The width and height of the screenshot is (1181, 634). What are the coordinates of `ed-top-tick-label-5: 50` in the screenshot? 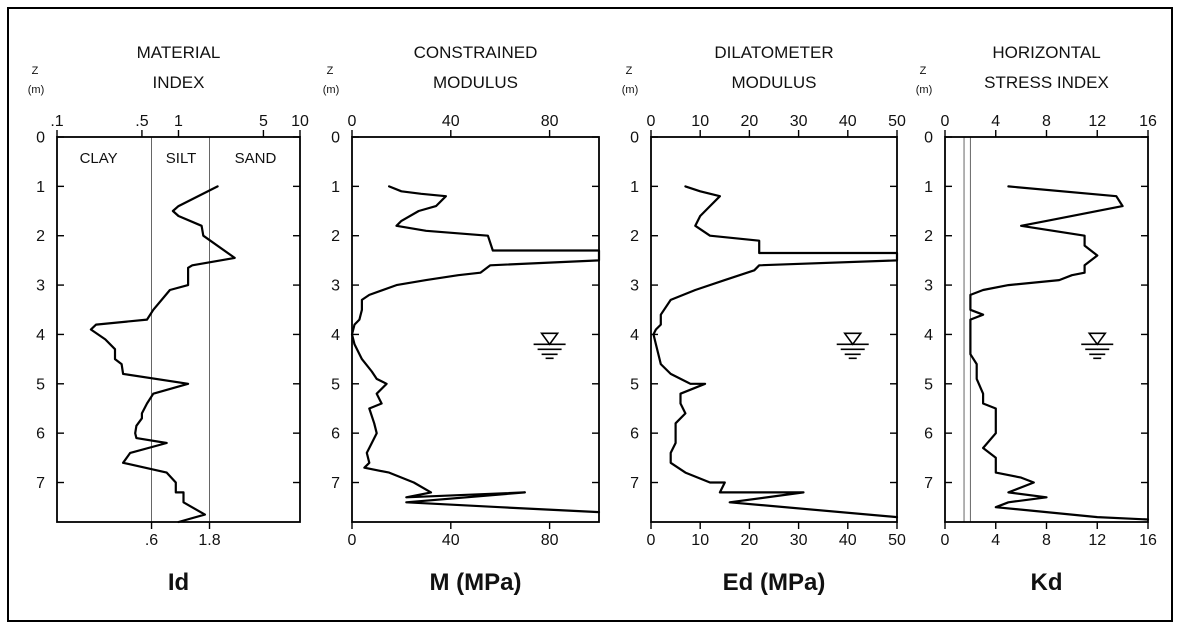 It's located at (897, 121).